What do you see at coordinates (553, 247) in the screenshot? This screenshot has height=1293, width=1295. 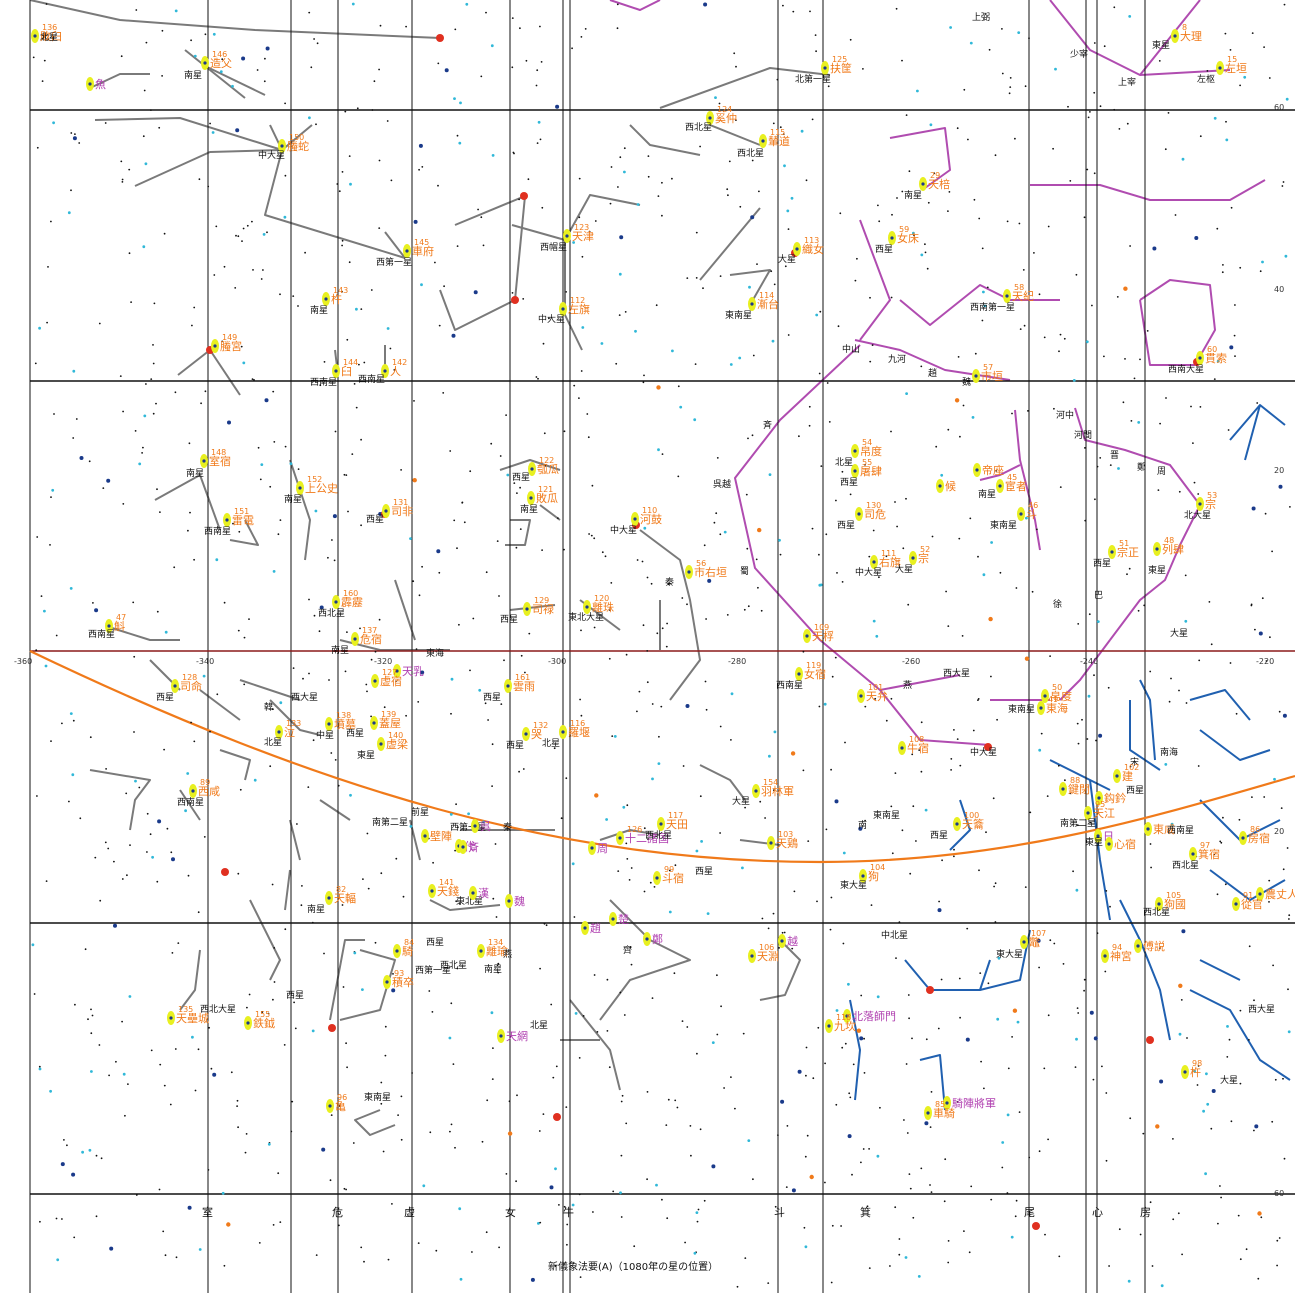 I see `star-name-label: 西帽星` at bounding box center [553, 247].